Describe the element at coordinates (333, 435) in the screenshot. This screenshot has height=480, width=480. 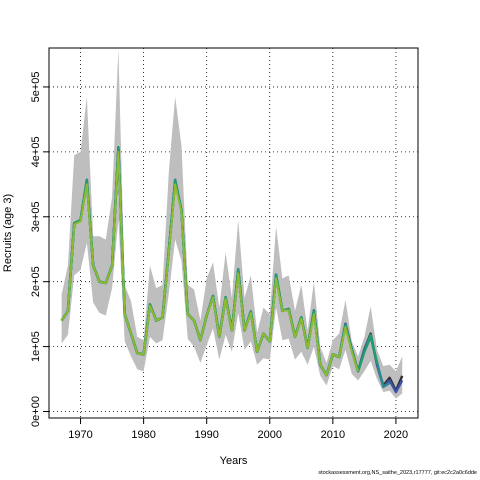
I see `x-tick-label: 2010` at that location.